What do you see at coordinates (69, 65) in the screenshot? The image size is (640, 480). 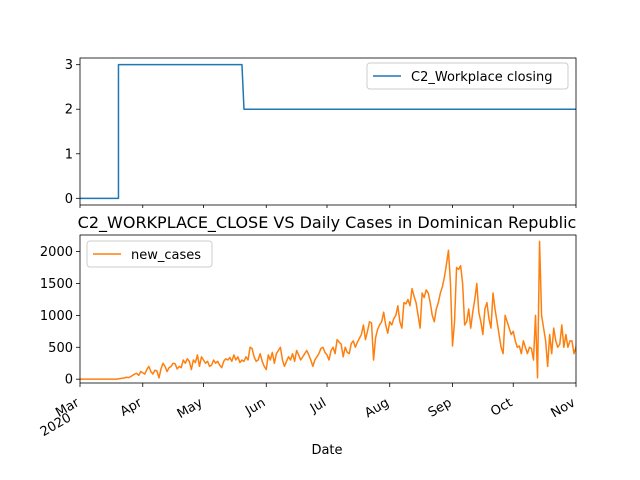 I see `y-tick-label: 3` at bounding box center [69, 65].